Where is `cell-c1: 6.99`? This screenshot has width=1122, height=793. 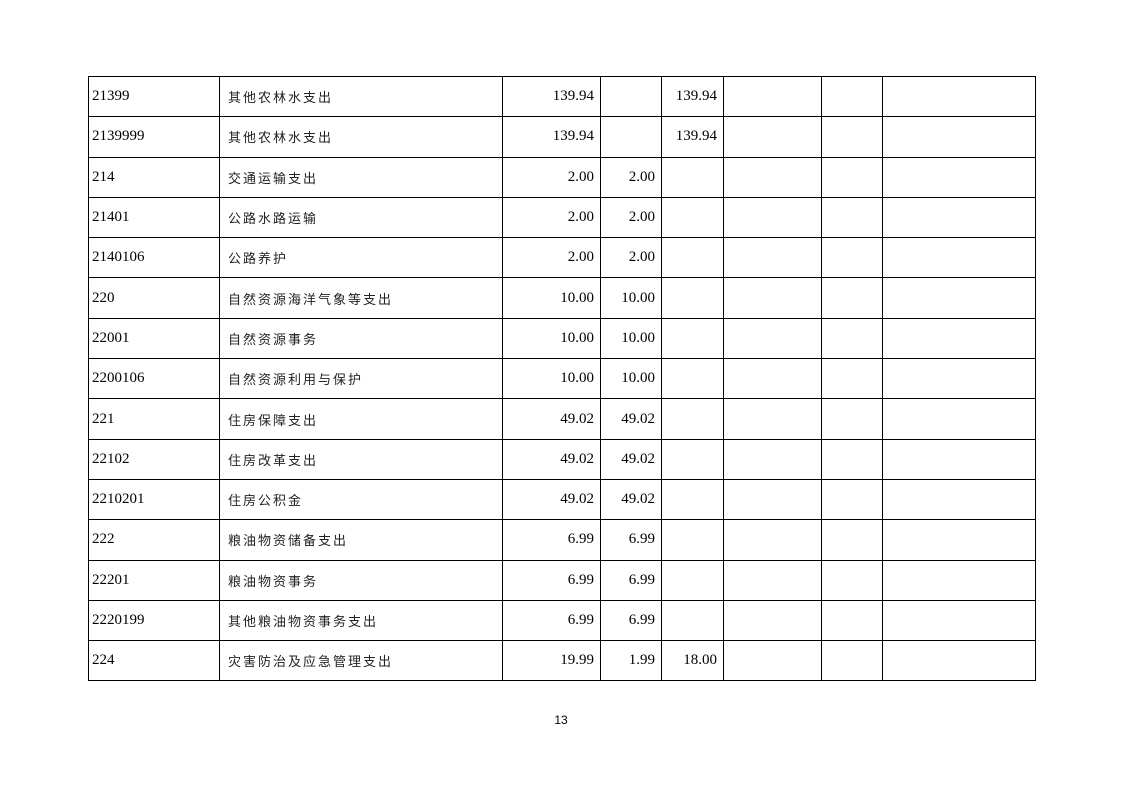 cell-c1: 6.99 is located at coordinates (551, 540).